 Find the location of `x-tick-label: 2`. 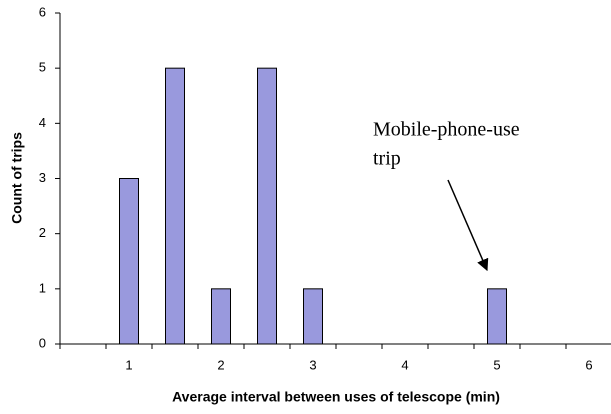

x-tick-label: 2 is located at coordinates (220, 364).